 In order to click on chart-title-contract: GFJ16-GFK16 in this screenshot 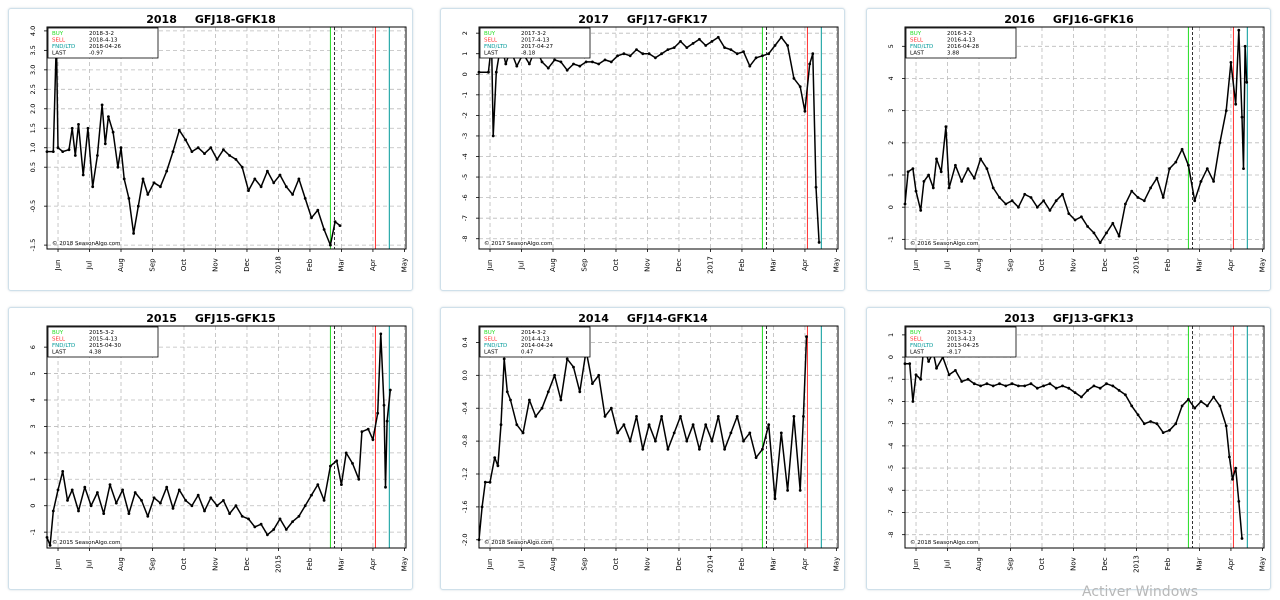, I will do `click(1093, 19)`.